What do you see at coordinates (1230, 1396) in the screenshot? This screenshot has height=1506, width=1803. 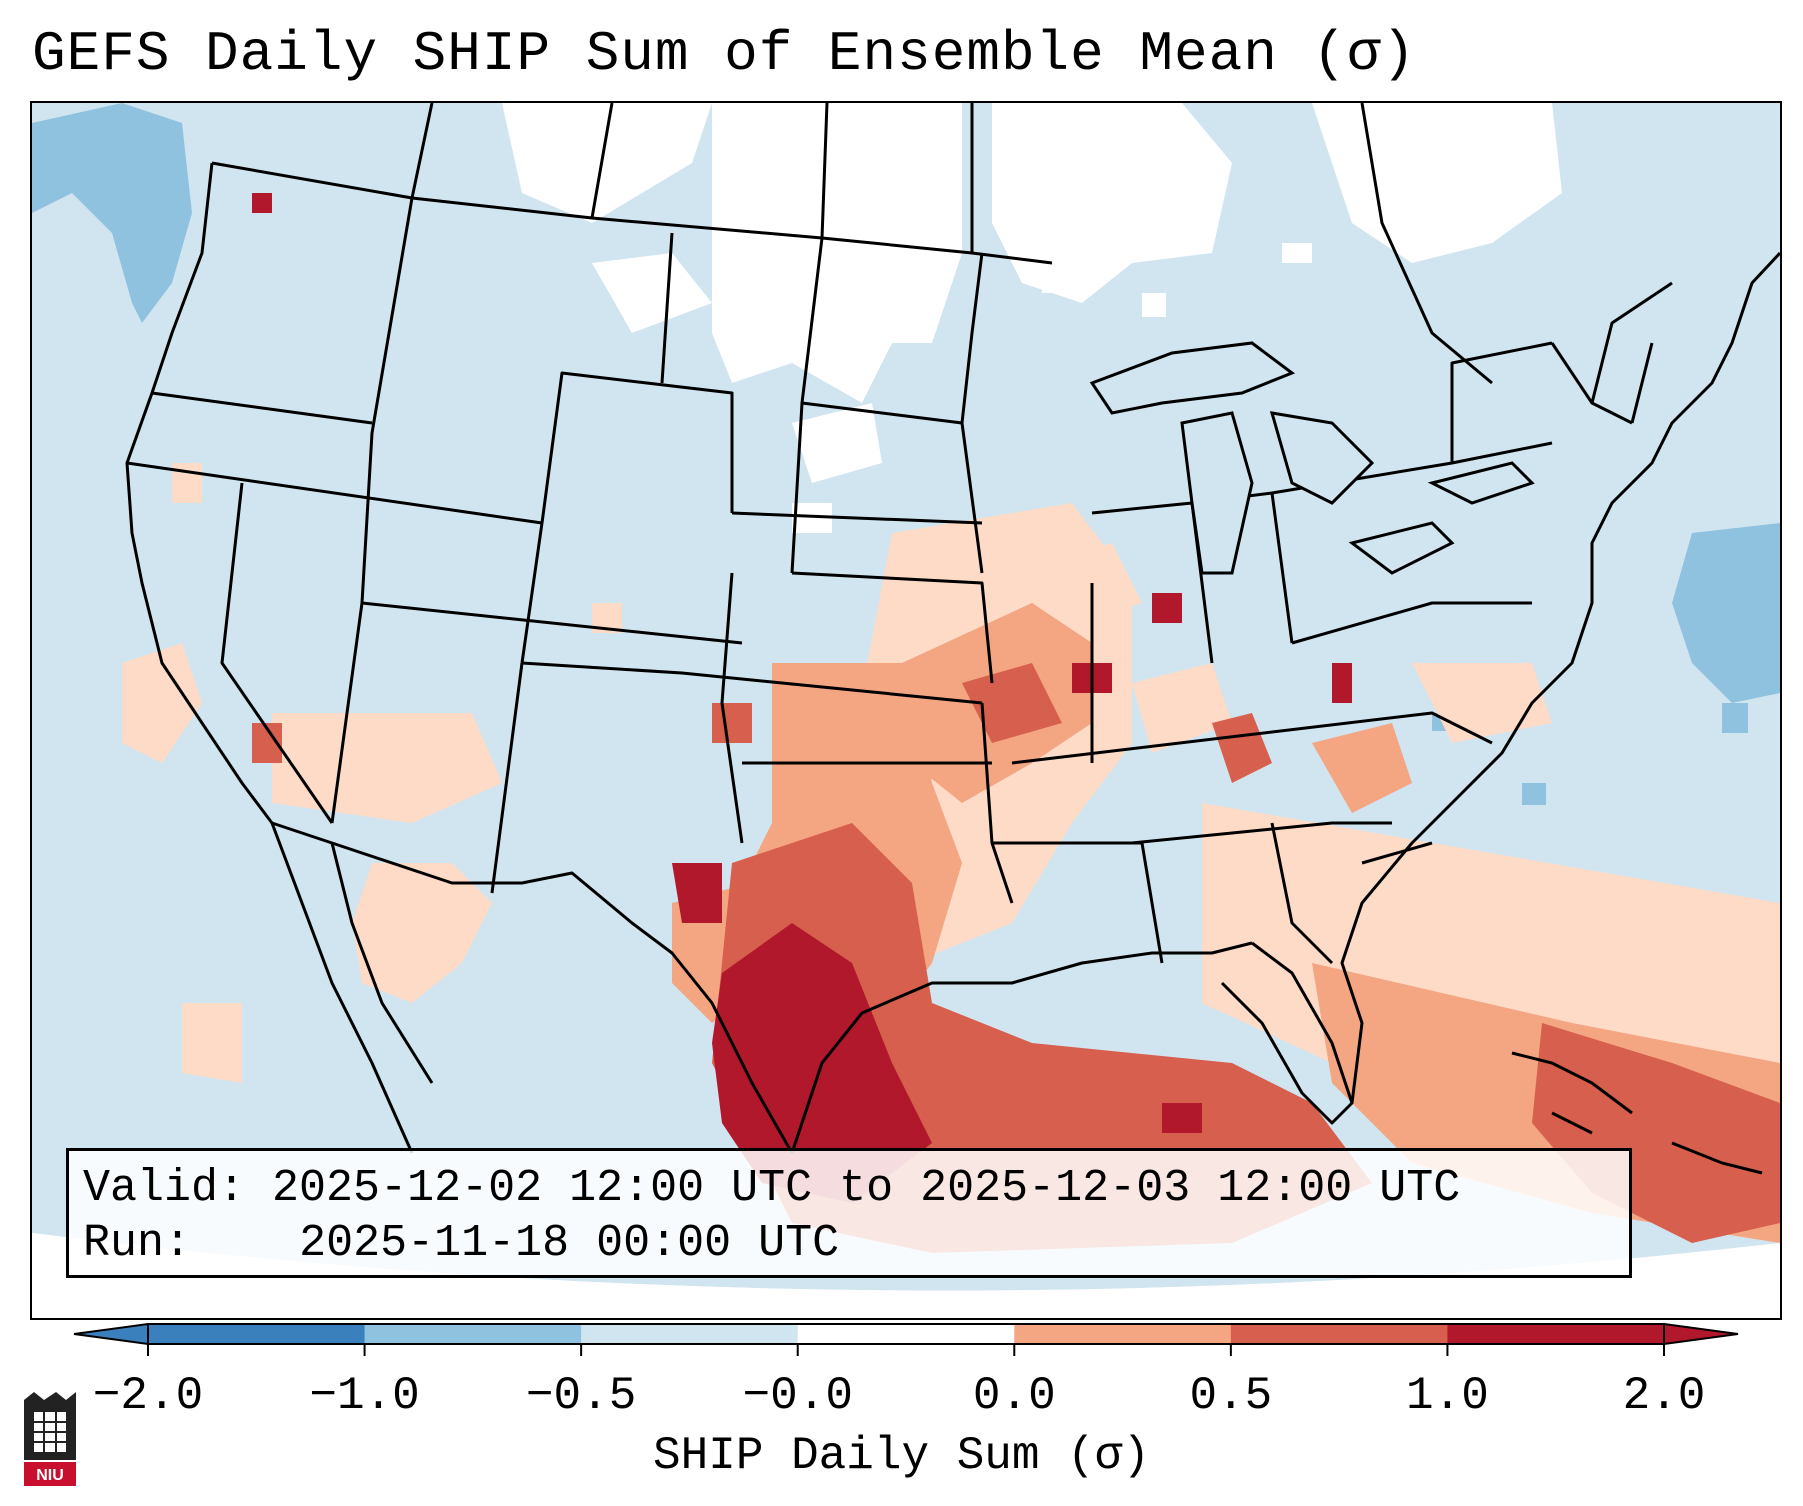 I see `colorbar-tick-label: 0.5` at bounding box center [1230, 1396].